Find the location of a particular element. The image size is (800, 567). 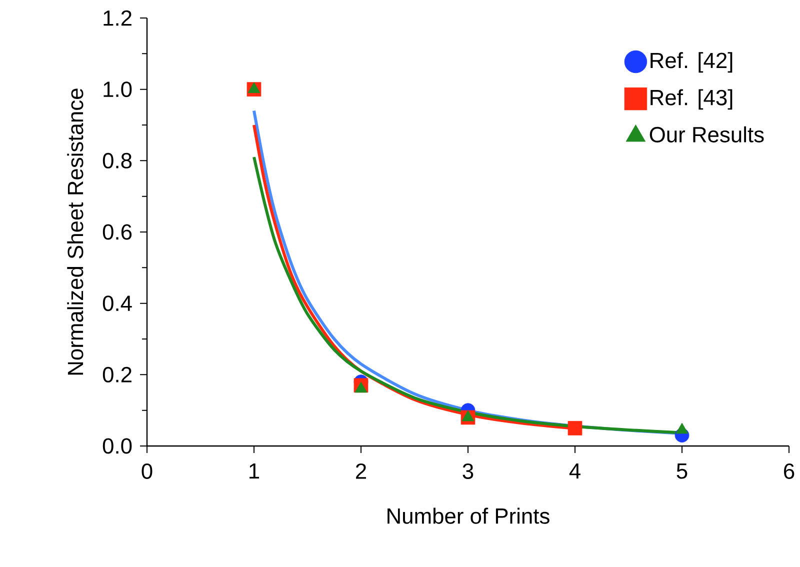

x-tick-label: 2 is located at coordinates (361, 471).